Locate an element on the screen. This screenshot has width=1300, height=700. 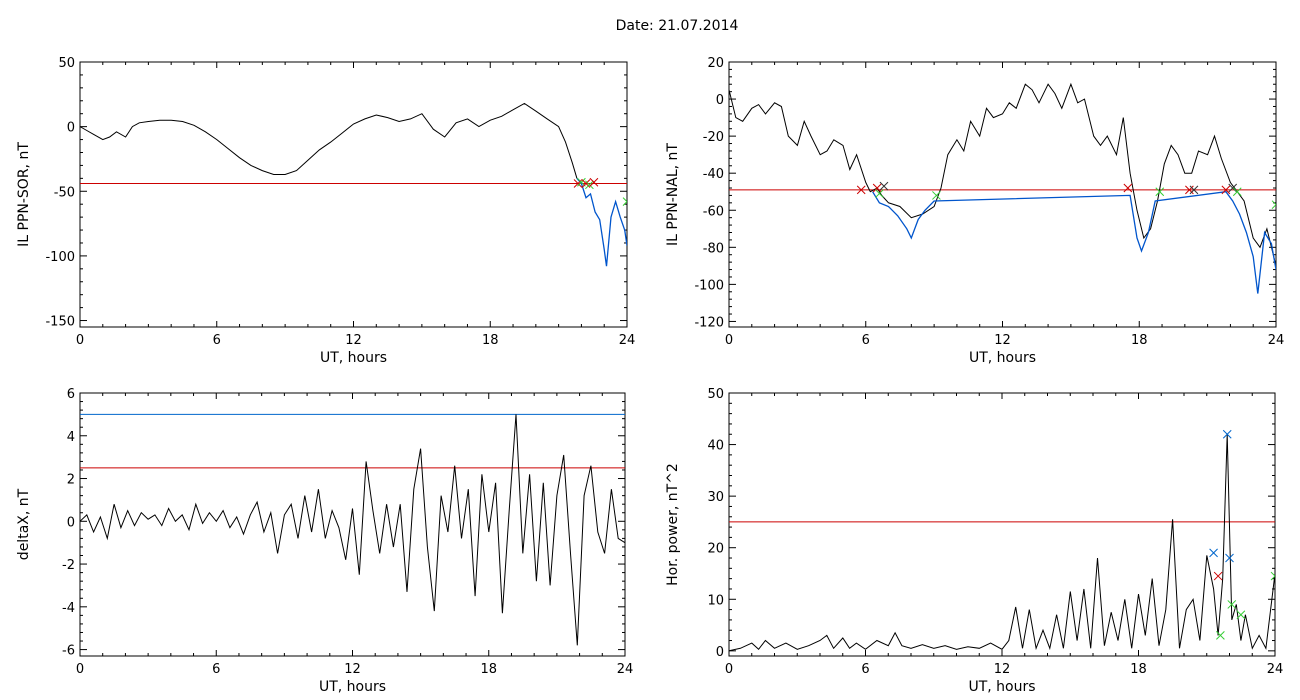
y-tick-label: -2 is located at coordinates (68, 565).